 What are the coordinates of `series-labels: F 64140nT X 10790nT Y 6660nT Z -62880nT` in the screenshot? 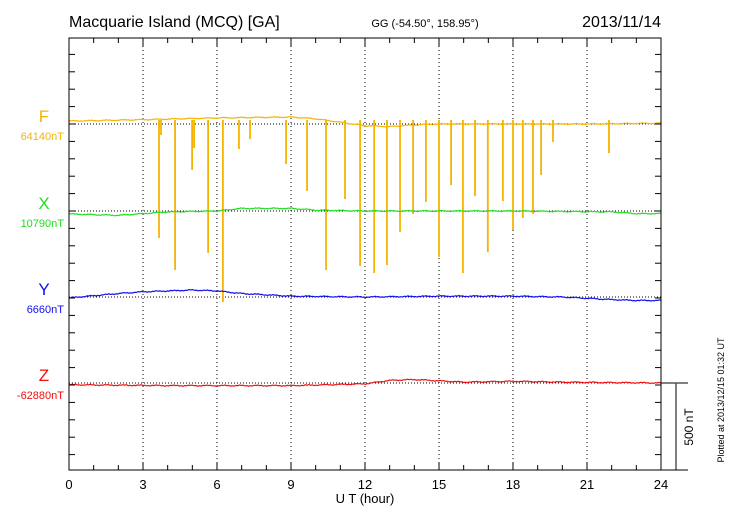 It's located at (40, 254).